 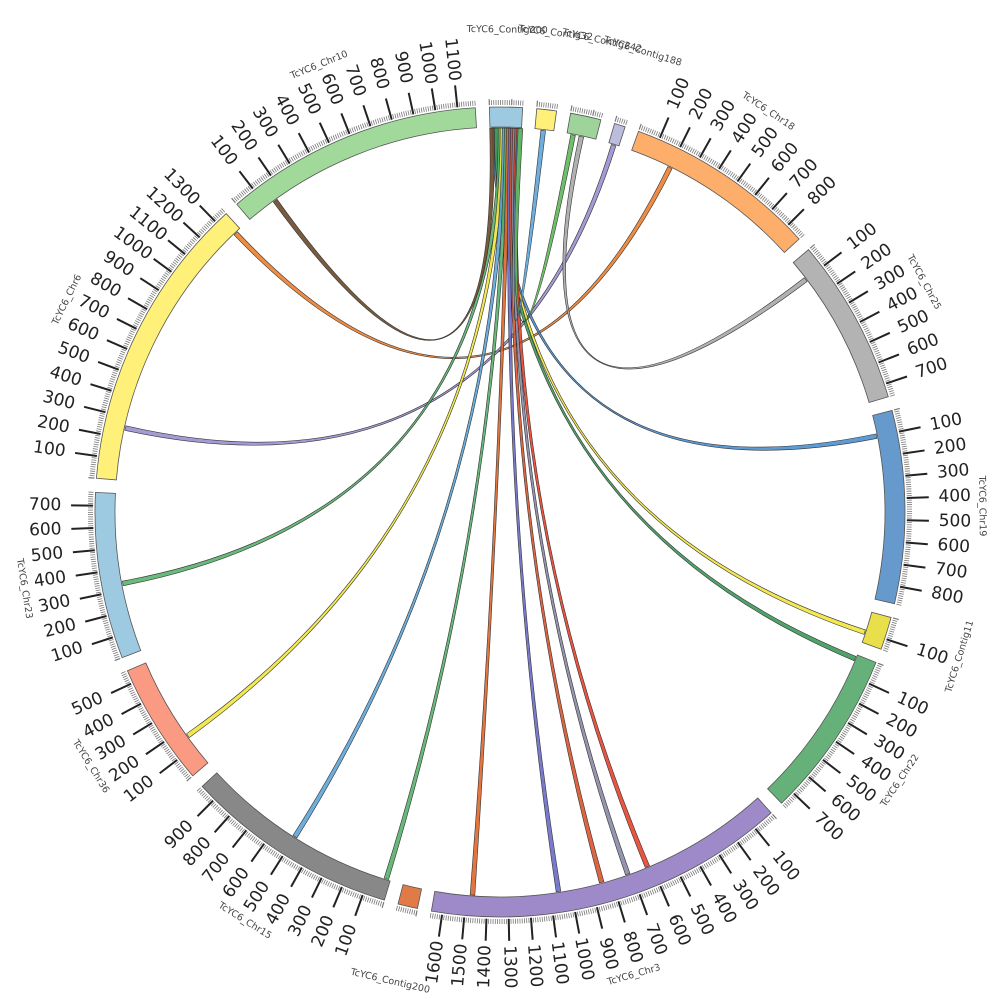 I want to click on tick-label: 1400, so click(x=484, y=967).